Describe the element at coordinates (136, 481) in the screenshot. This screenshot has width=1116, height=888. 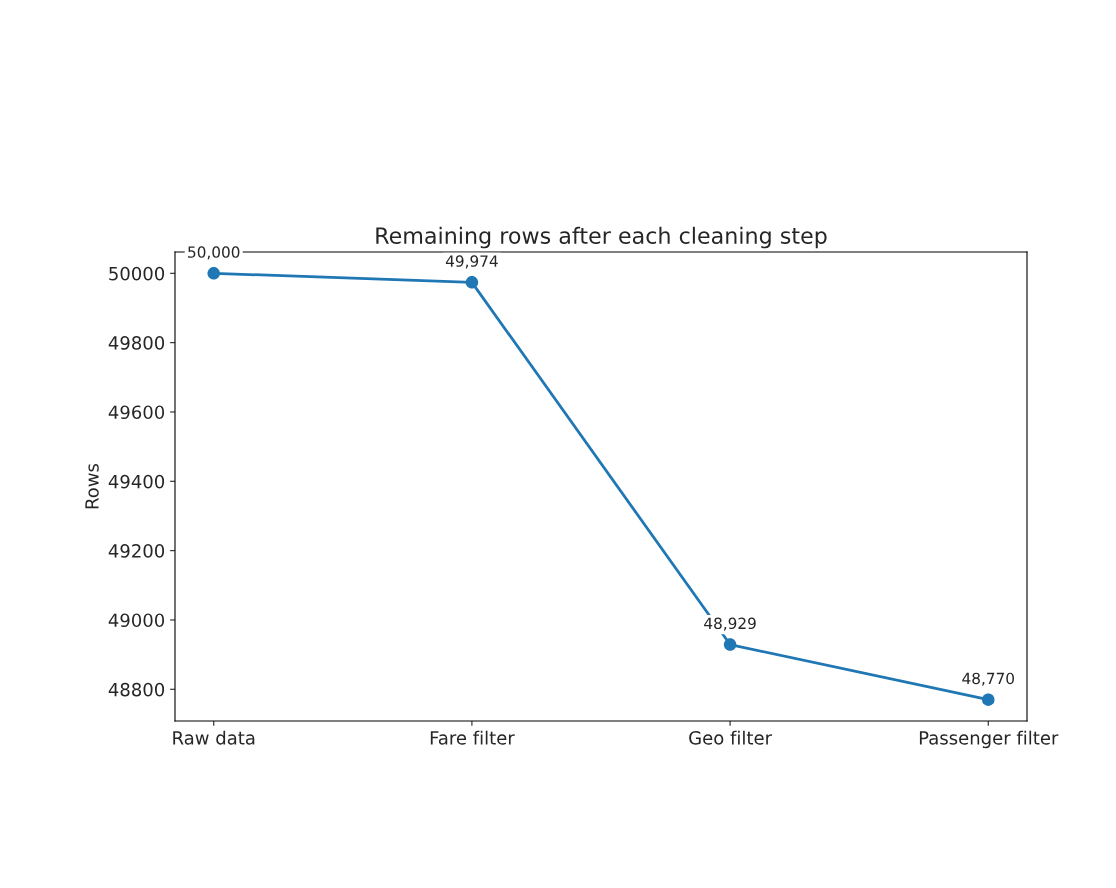
I see `y-tick-label: 49400` at that location.